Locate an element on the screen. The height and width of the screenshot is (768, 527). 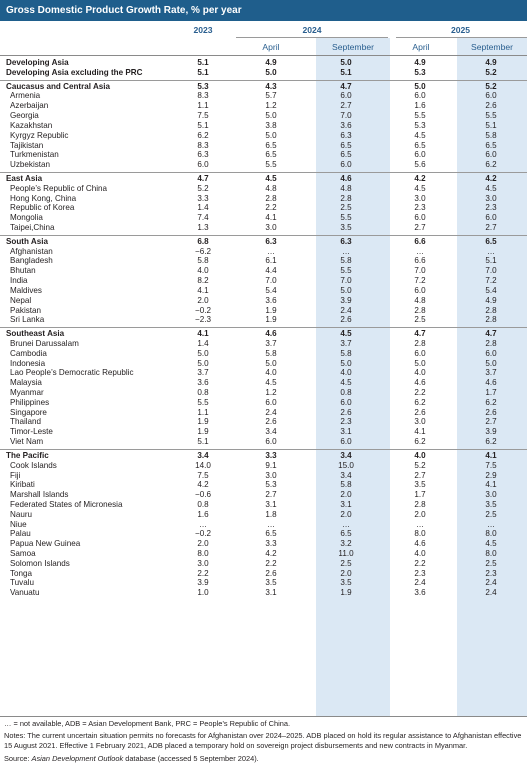
row-value: 2.9 is located at coordinates (491, 475).